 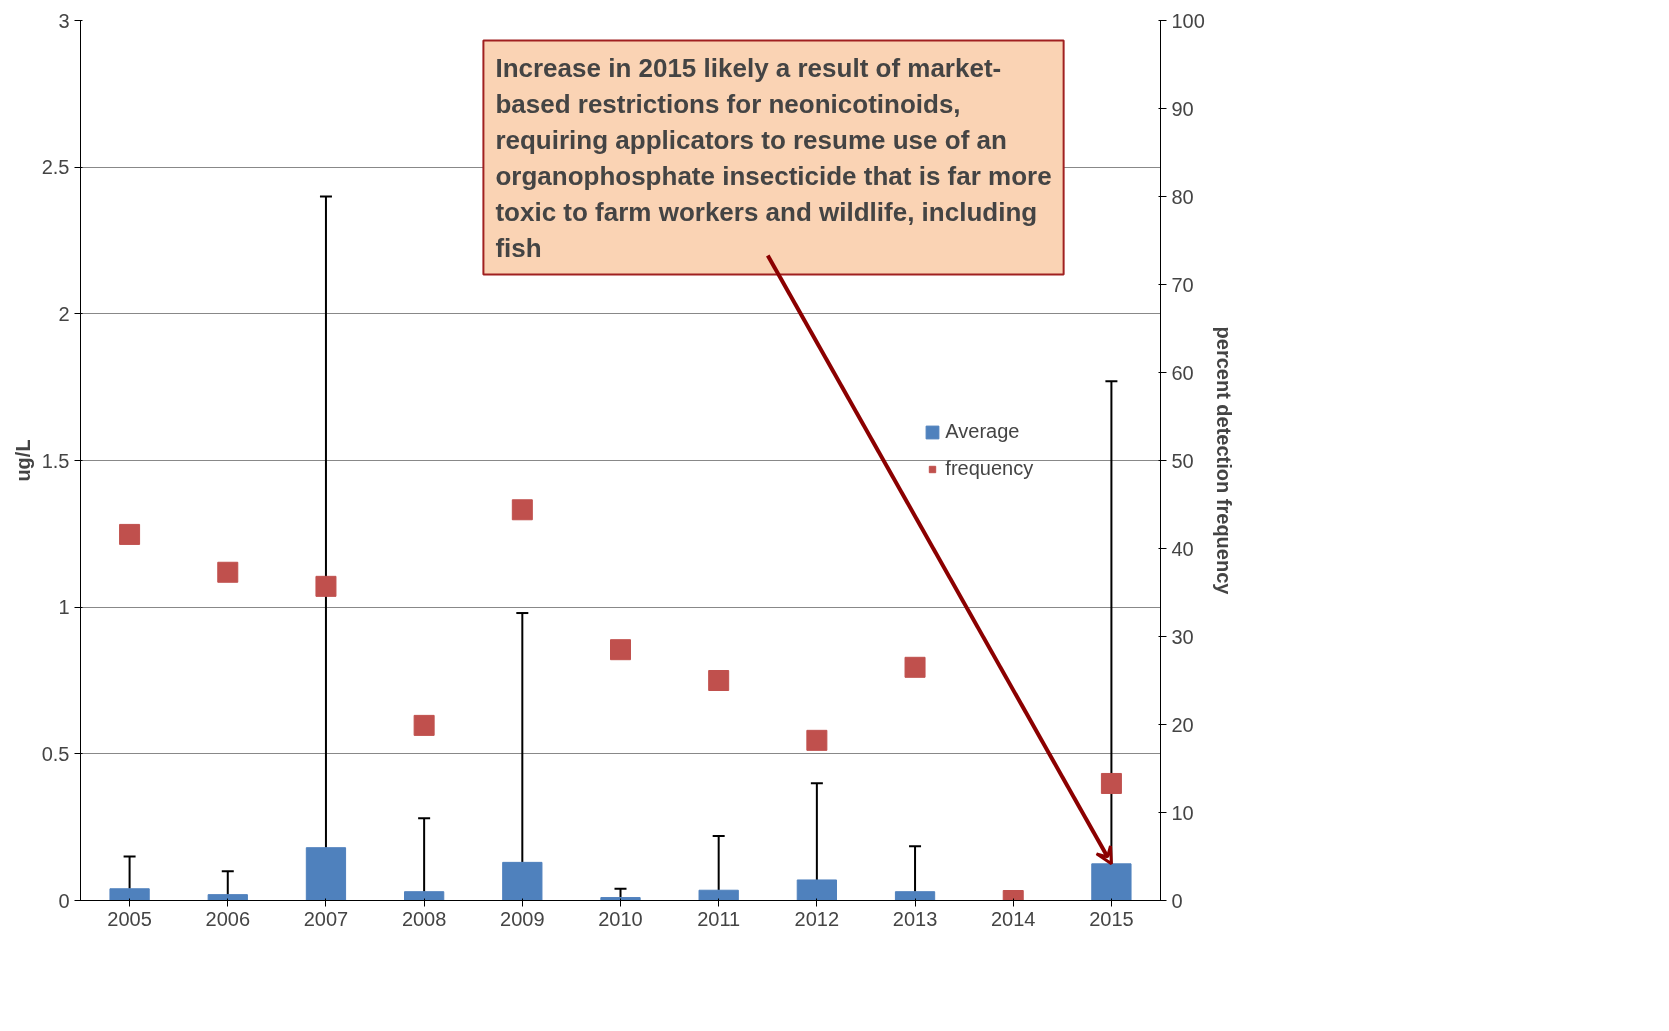 What do you see at coordinates (982, 431) in the screenshot?
I see `legend-label: Average` at bounding box center [982, 431].